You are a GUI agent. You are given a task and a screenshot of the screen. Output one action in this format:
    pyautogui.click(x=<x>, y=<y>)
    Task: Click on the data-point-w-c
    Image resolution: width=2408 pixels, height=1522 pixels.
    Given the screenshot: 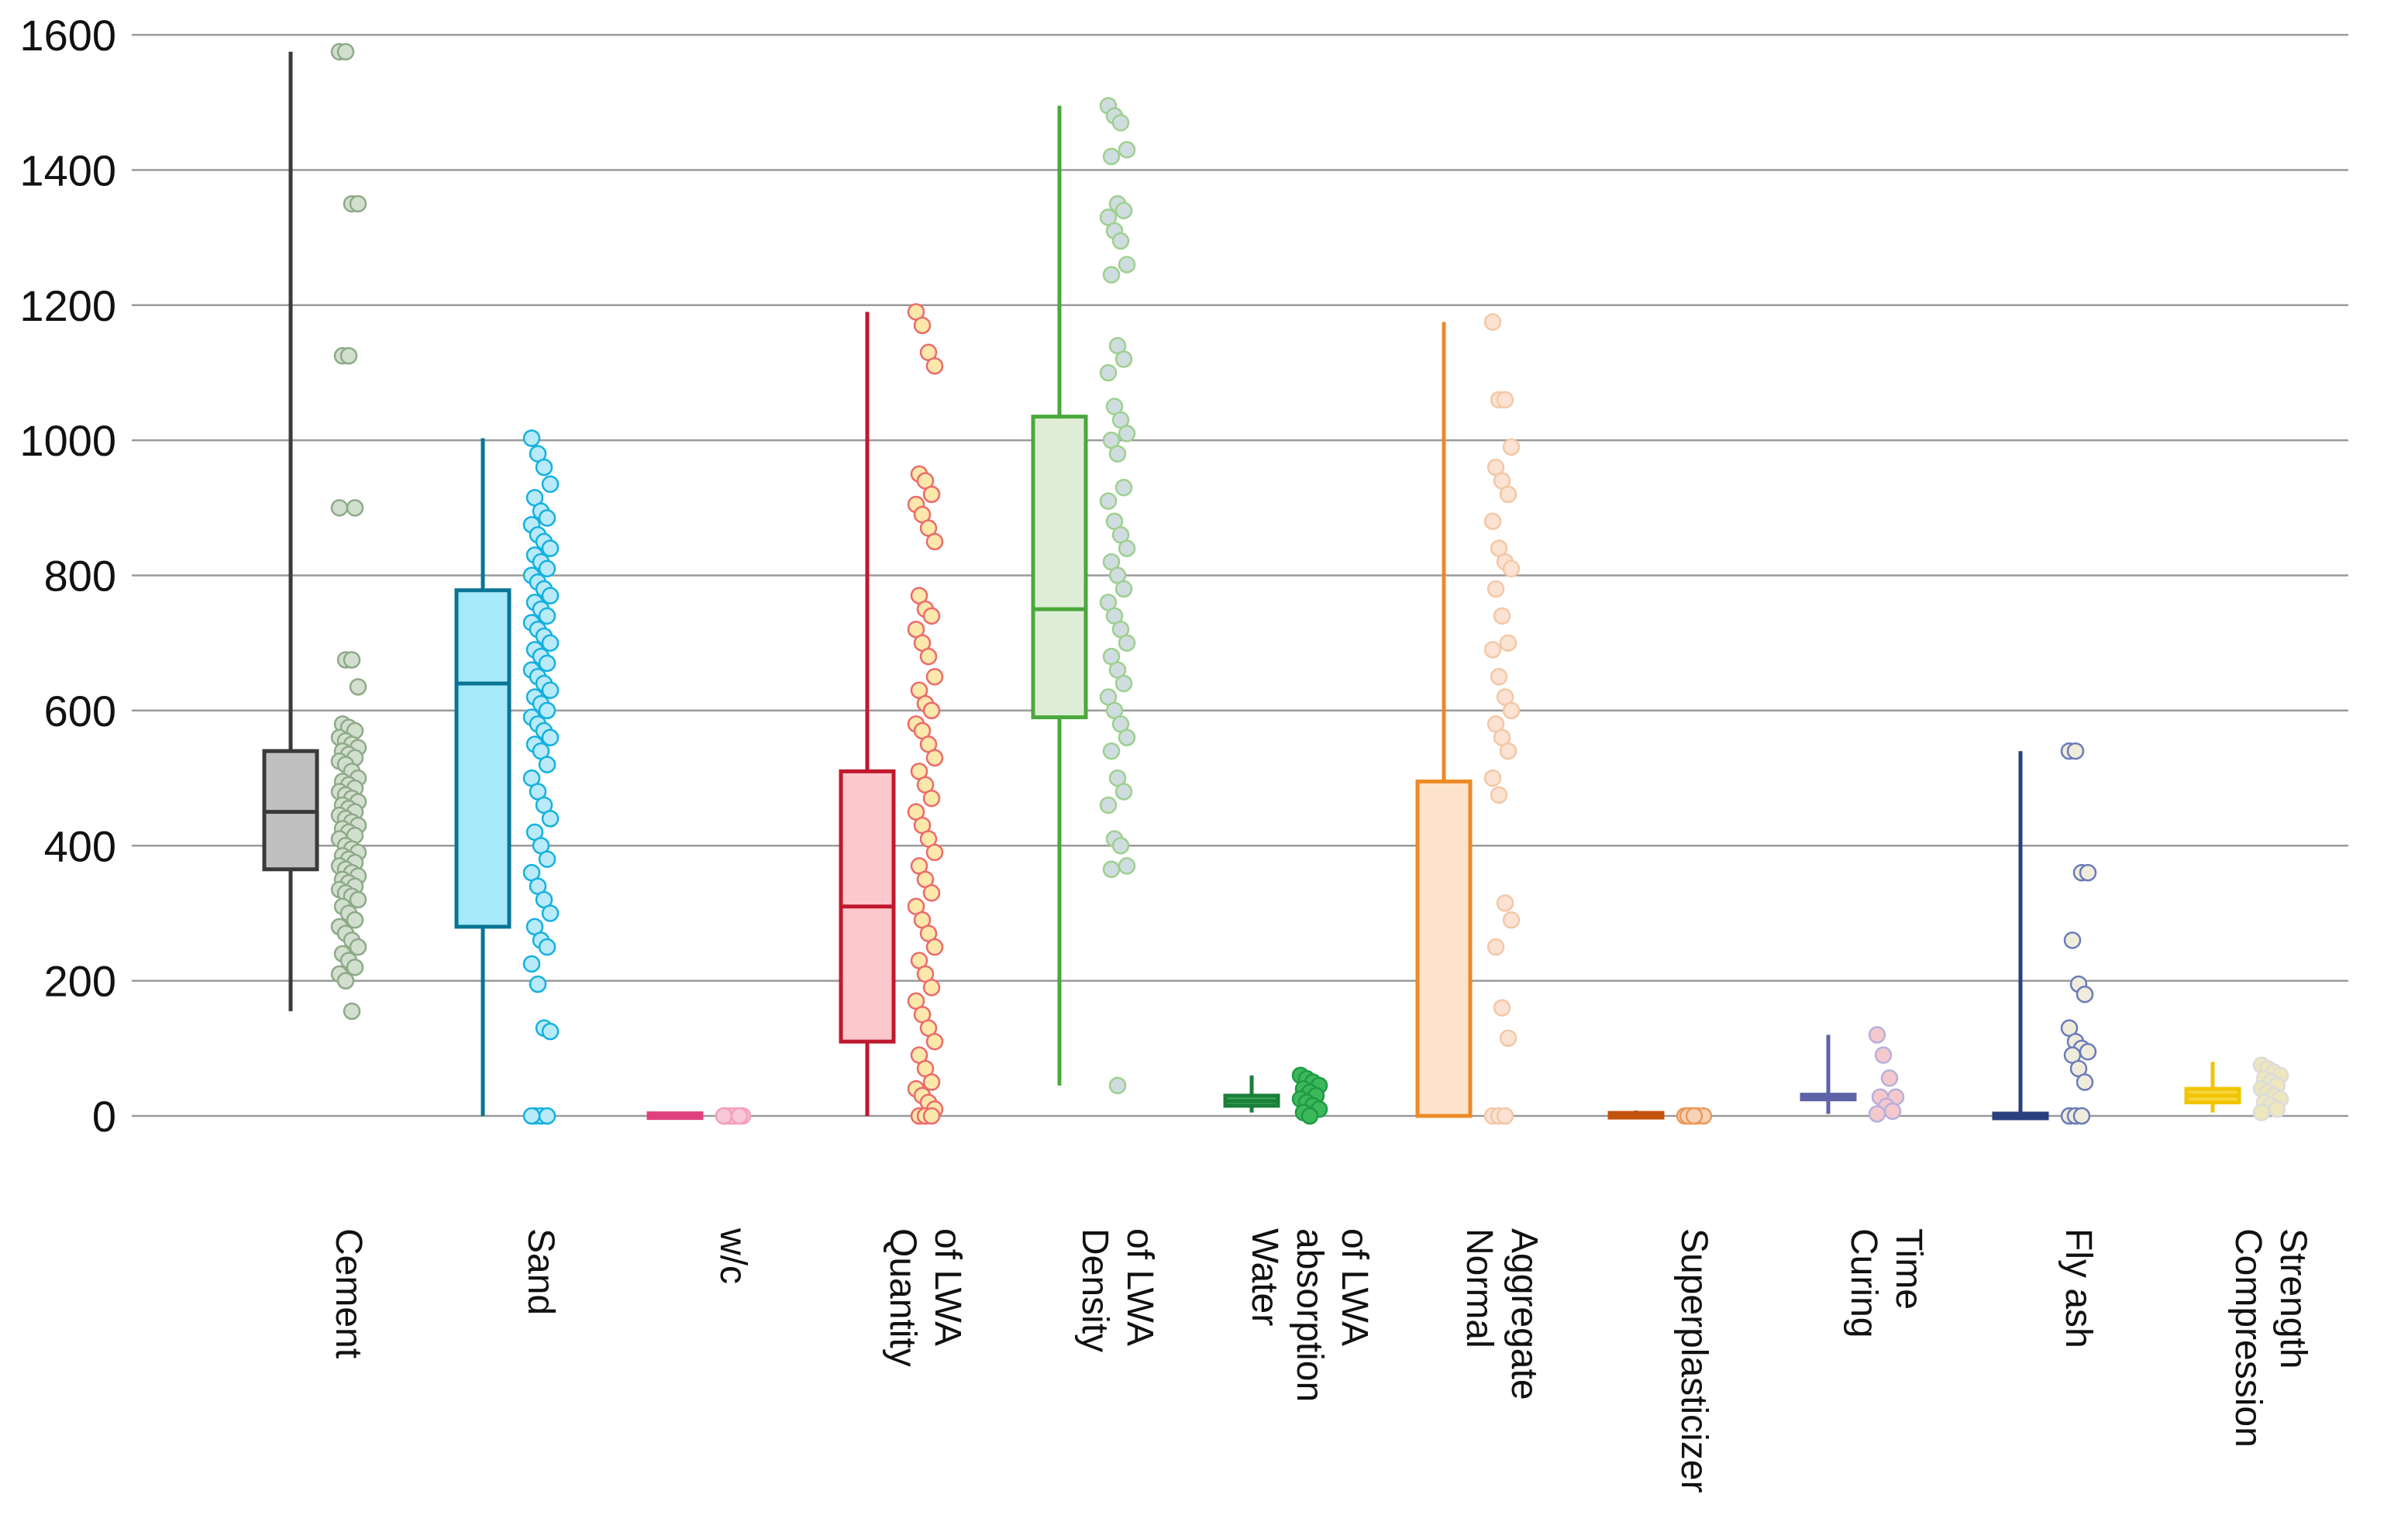 What is the action you would take?
    pyautogui.click(x=724, y=1116)
    